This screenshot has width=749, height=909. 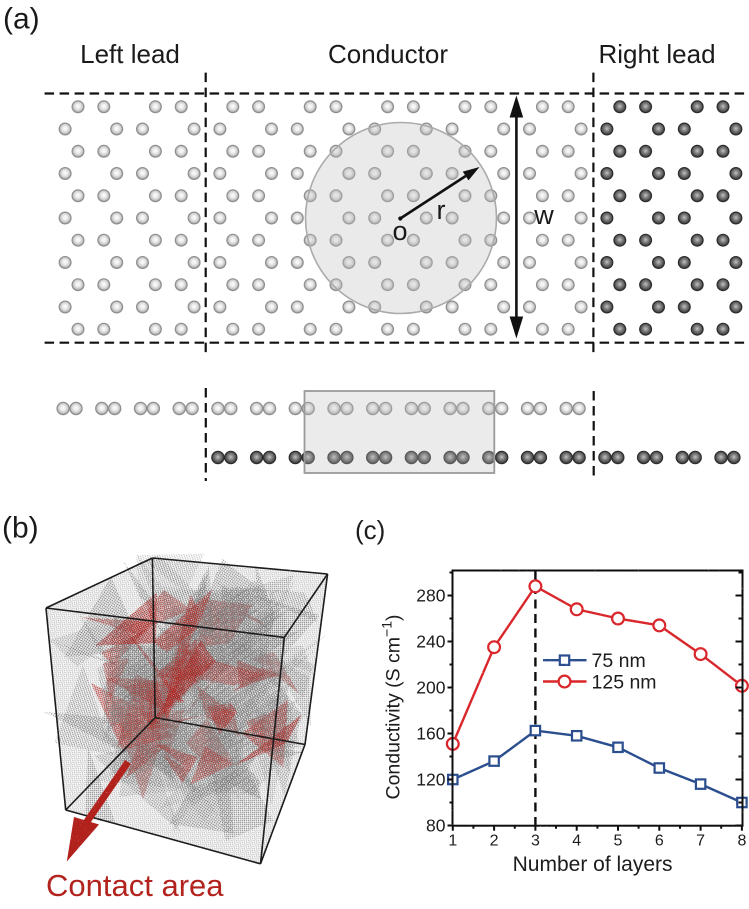 What do you see at coordinates (441, 210) in the screenshot?
I see `svg-text: r` at bounding box center [441, 210].